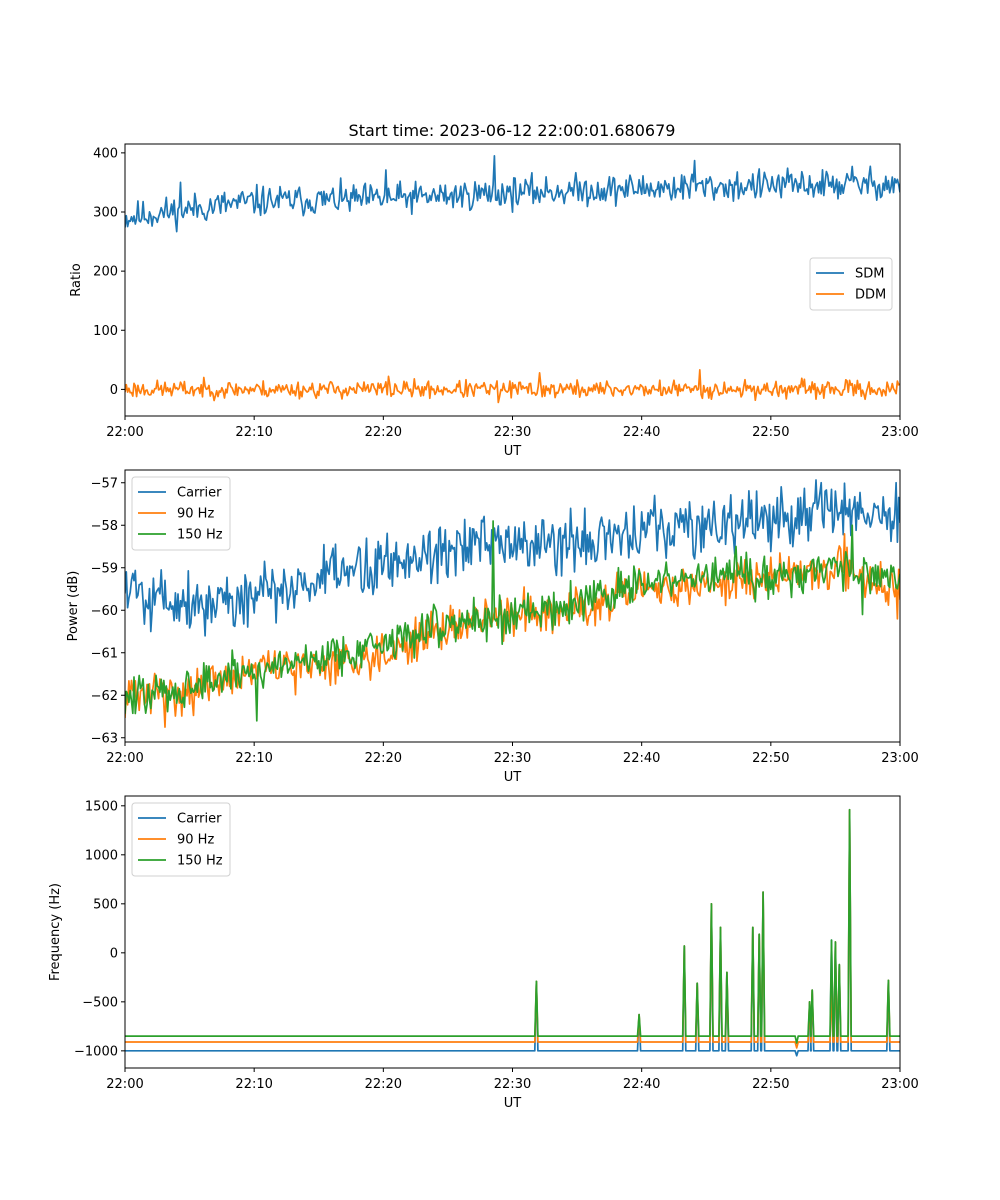 This screenshot has width=1000, height=1200. What do you see at coordinates (105, 272) in the screenshot?
I see `y-tick-label: 200` at bounding box center [105, 272].